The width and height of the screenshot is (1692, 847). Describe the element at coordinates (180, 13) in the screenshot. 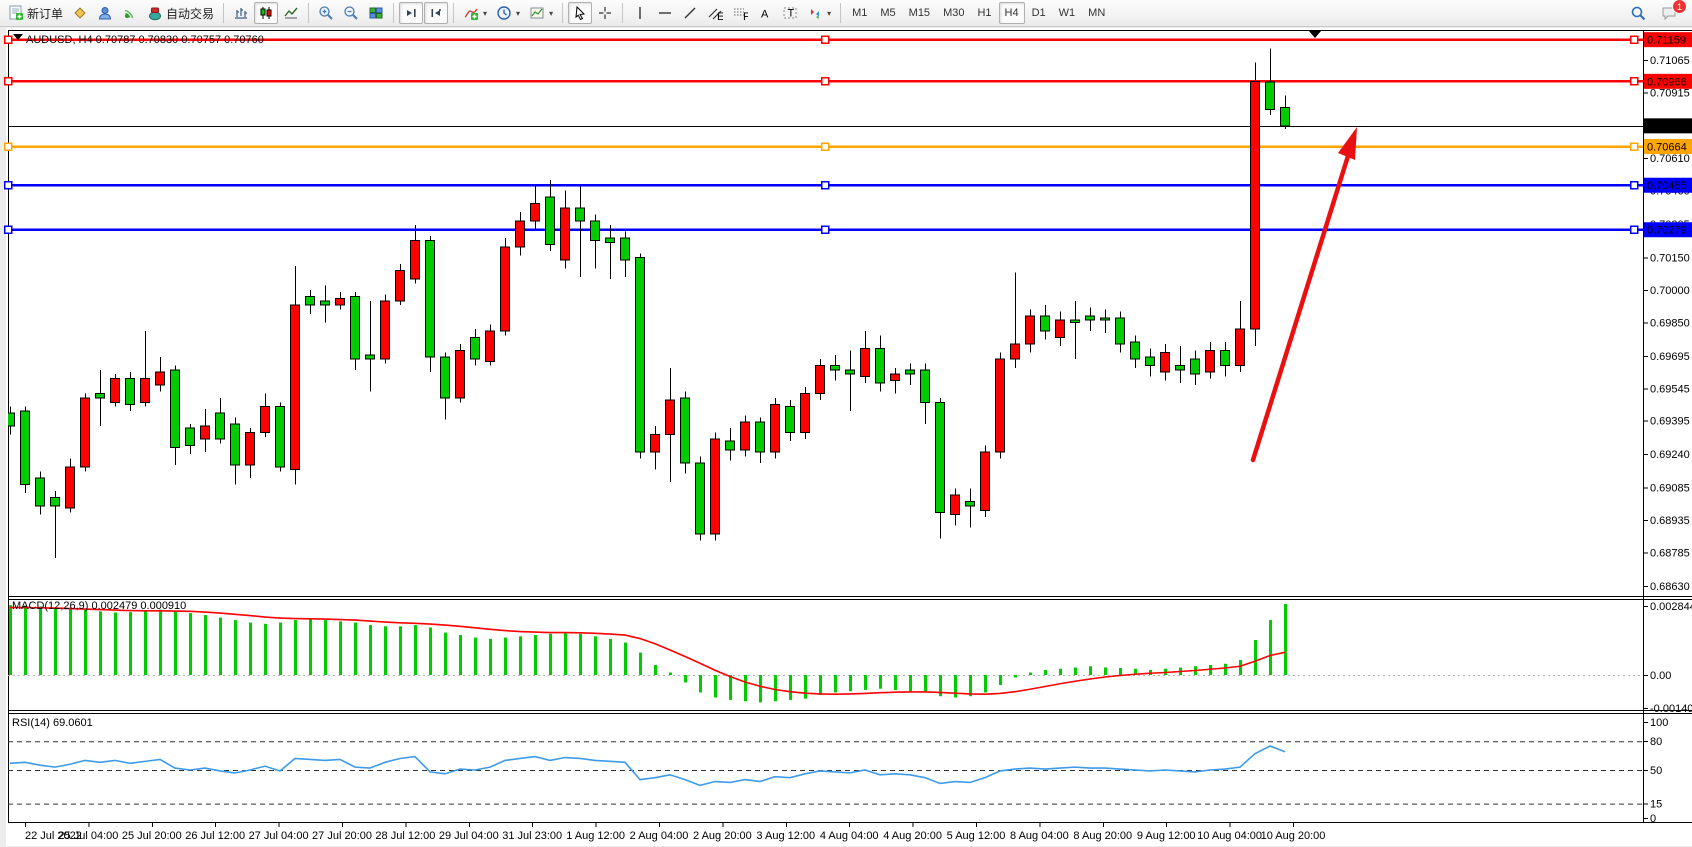

I see `auto-trading-button: 自动交易` at that location.